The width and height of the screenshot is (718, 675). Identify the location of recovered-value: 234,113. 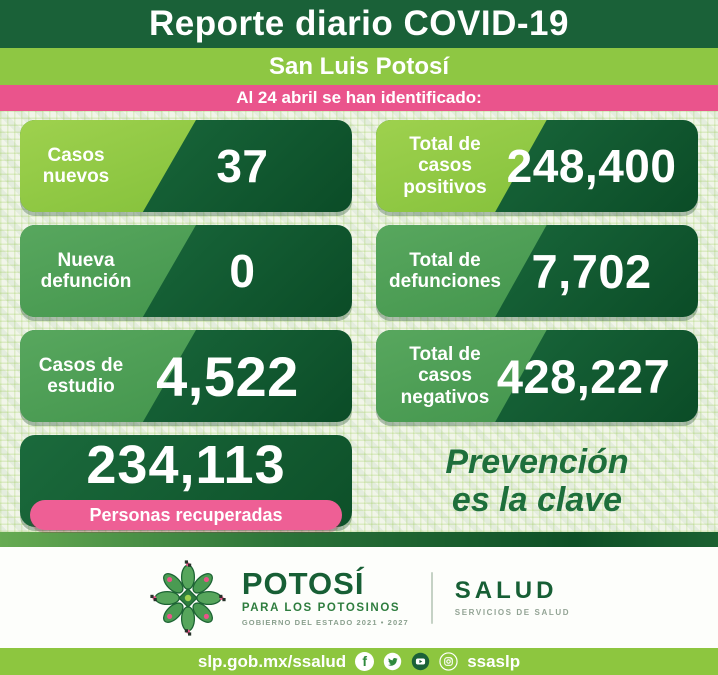
(186, 465).